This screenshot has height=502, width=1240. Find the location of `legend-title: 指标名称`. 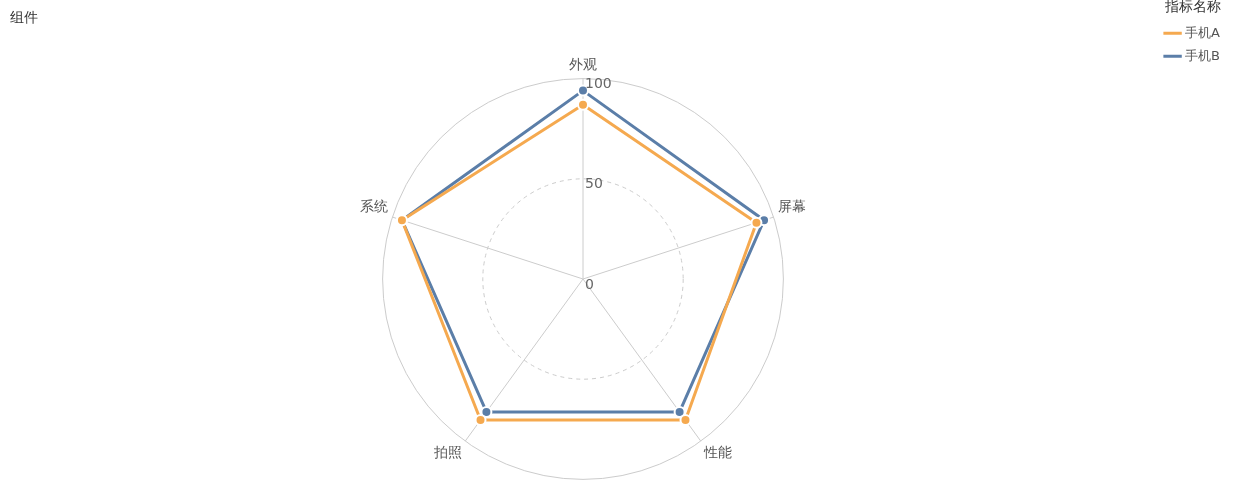

legend-title: 指标名称 is located at coordinates (1193, 7).